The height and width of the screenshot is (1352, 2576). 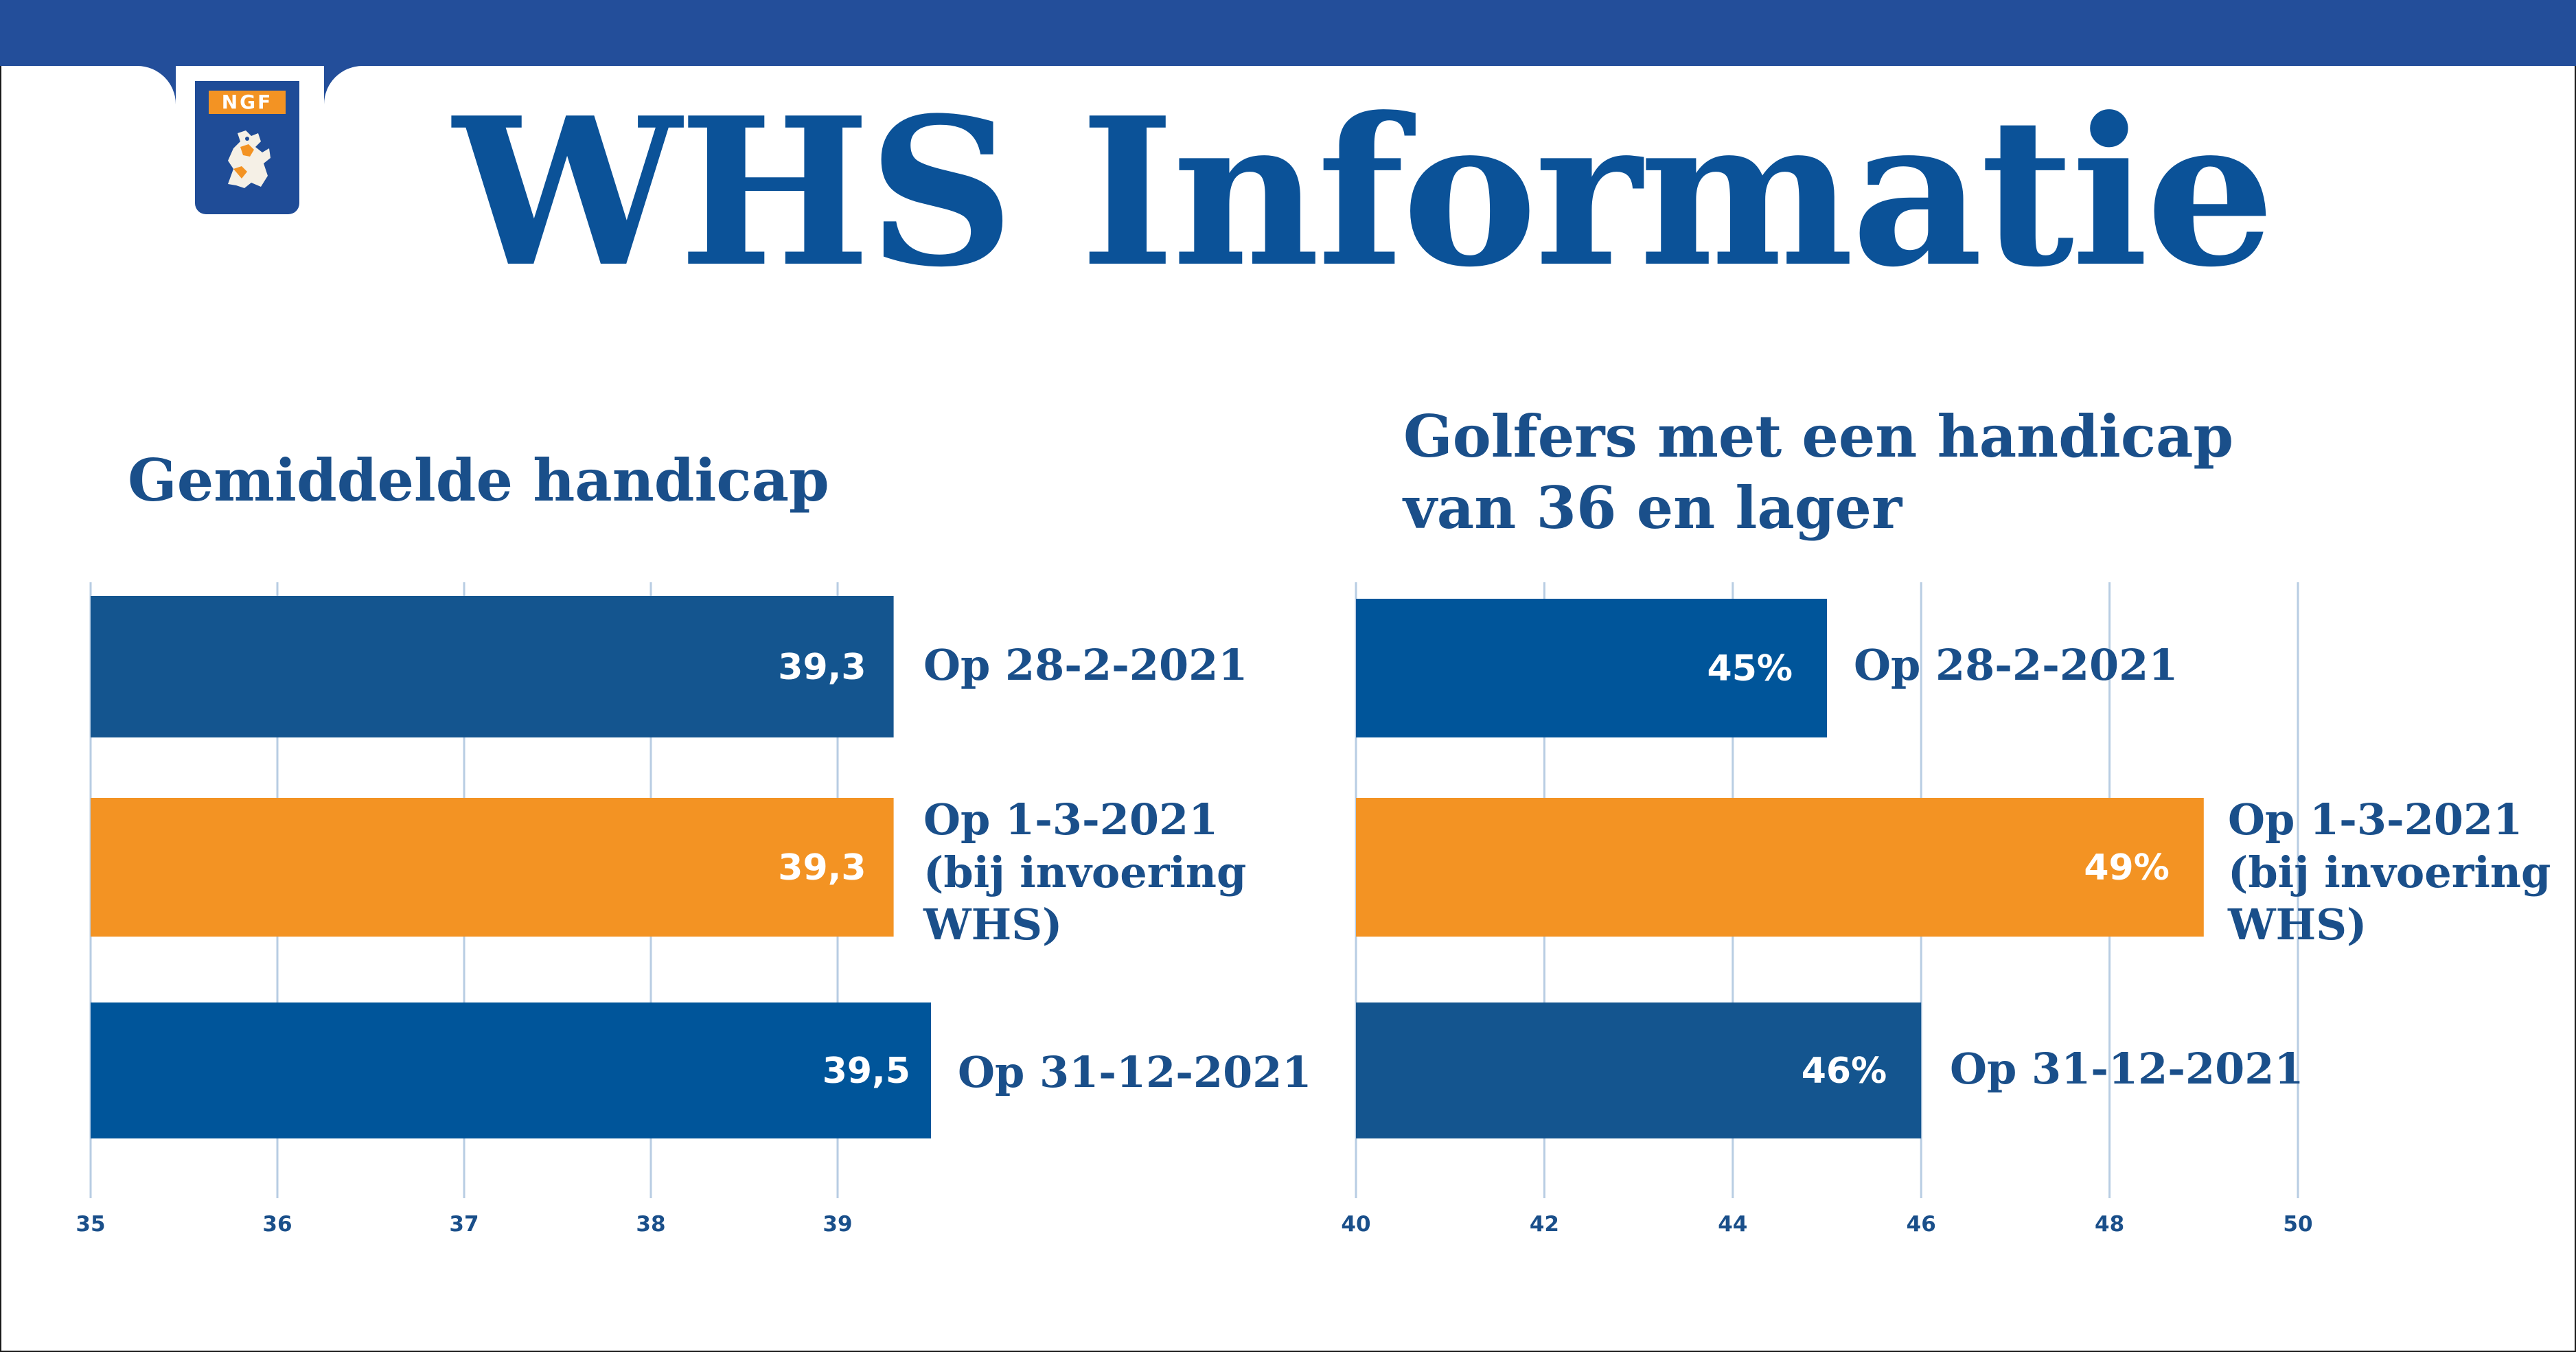 I want to click on x-tick-label: 40, so click(x=1355, y=1224).